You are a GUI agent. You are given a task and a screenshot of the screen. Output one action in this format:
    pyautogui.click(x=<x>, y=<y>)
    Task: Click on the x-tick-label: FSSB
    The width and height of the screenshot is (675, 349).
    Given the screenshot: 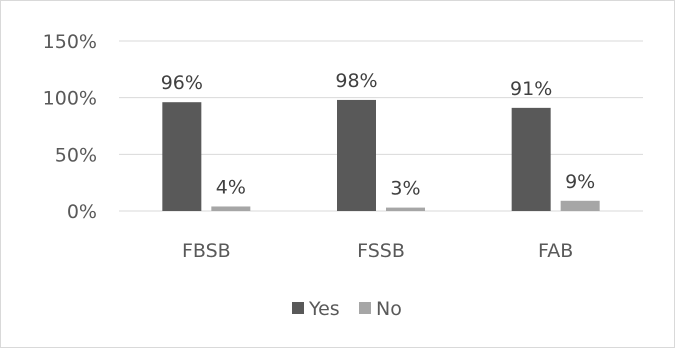 What is the action you would take?
    pyautogui.click(x=381, y=251)
    